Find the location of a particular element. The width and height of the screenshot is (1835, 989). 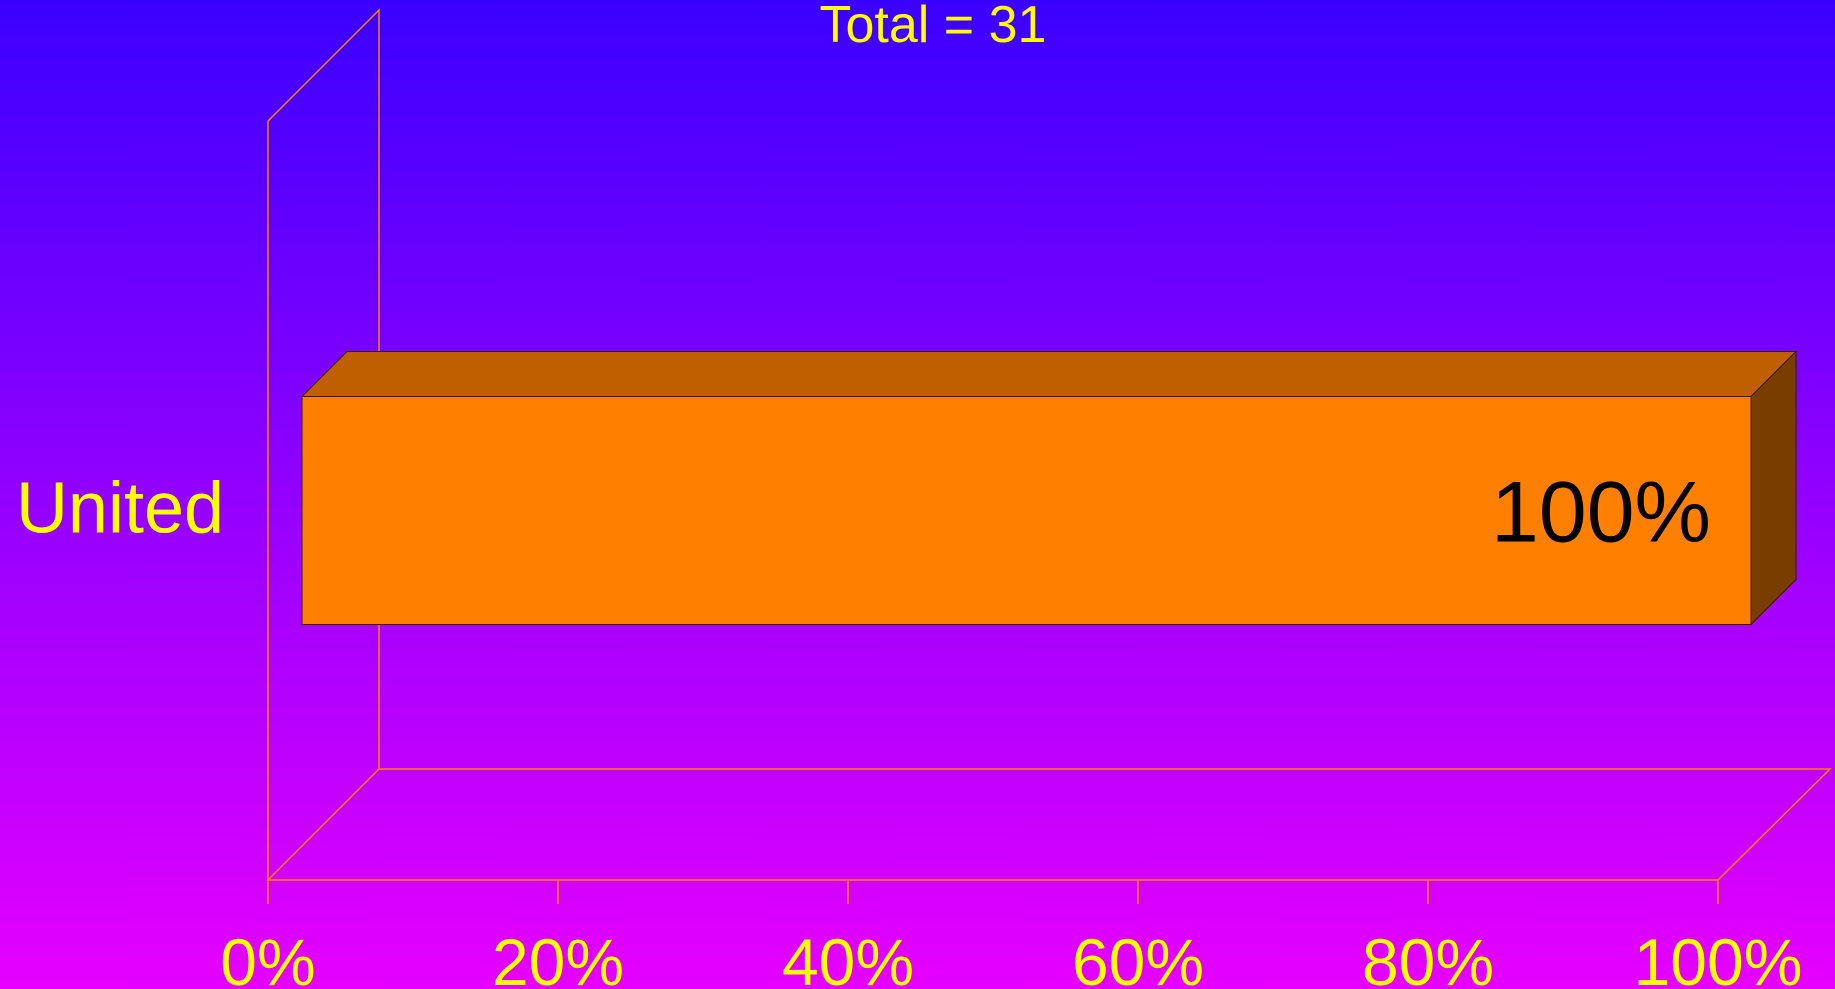

data-label-0: 100% is located at coordinates (1601, 513).